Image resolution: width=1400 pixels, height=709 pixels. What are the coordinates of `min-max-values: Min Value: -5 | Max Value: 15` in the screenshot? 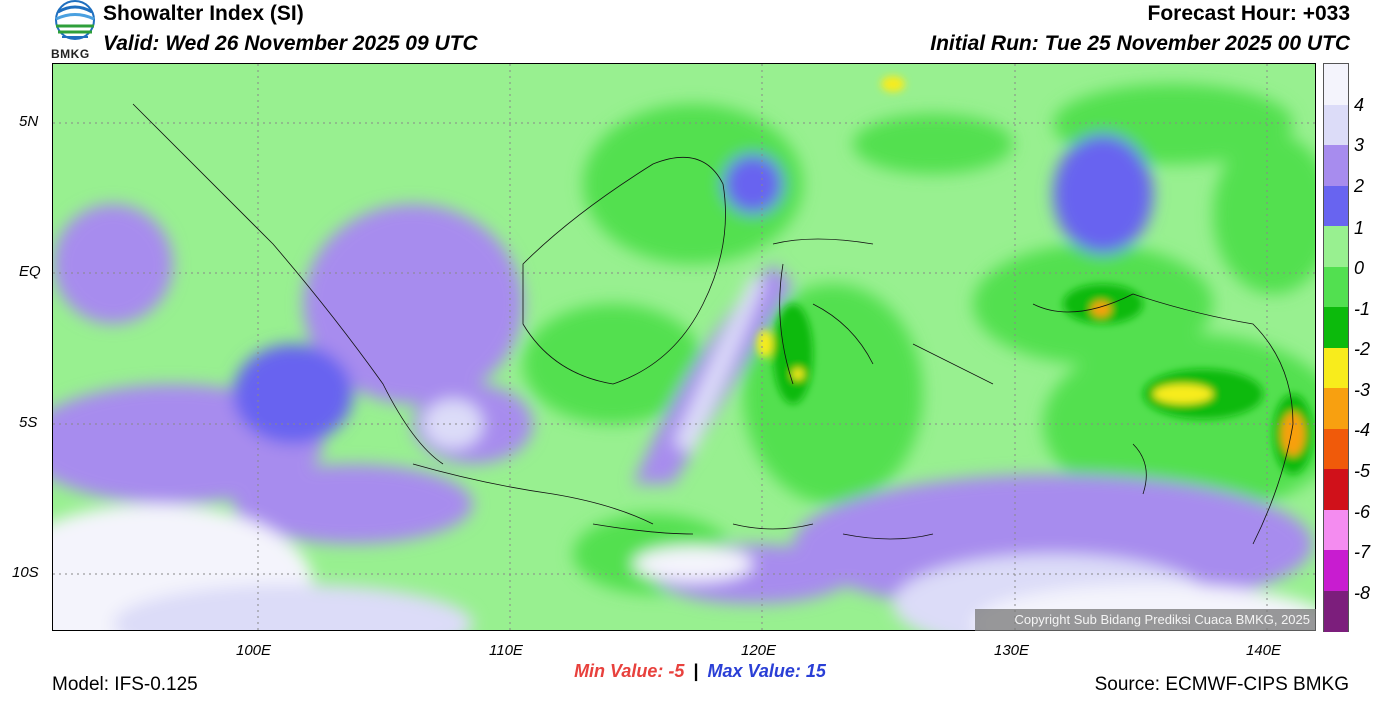 It's located at (700, 671).